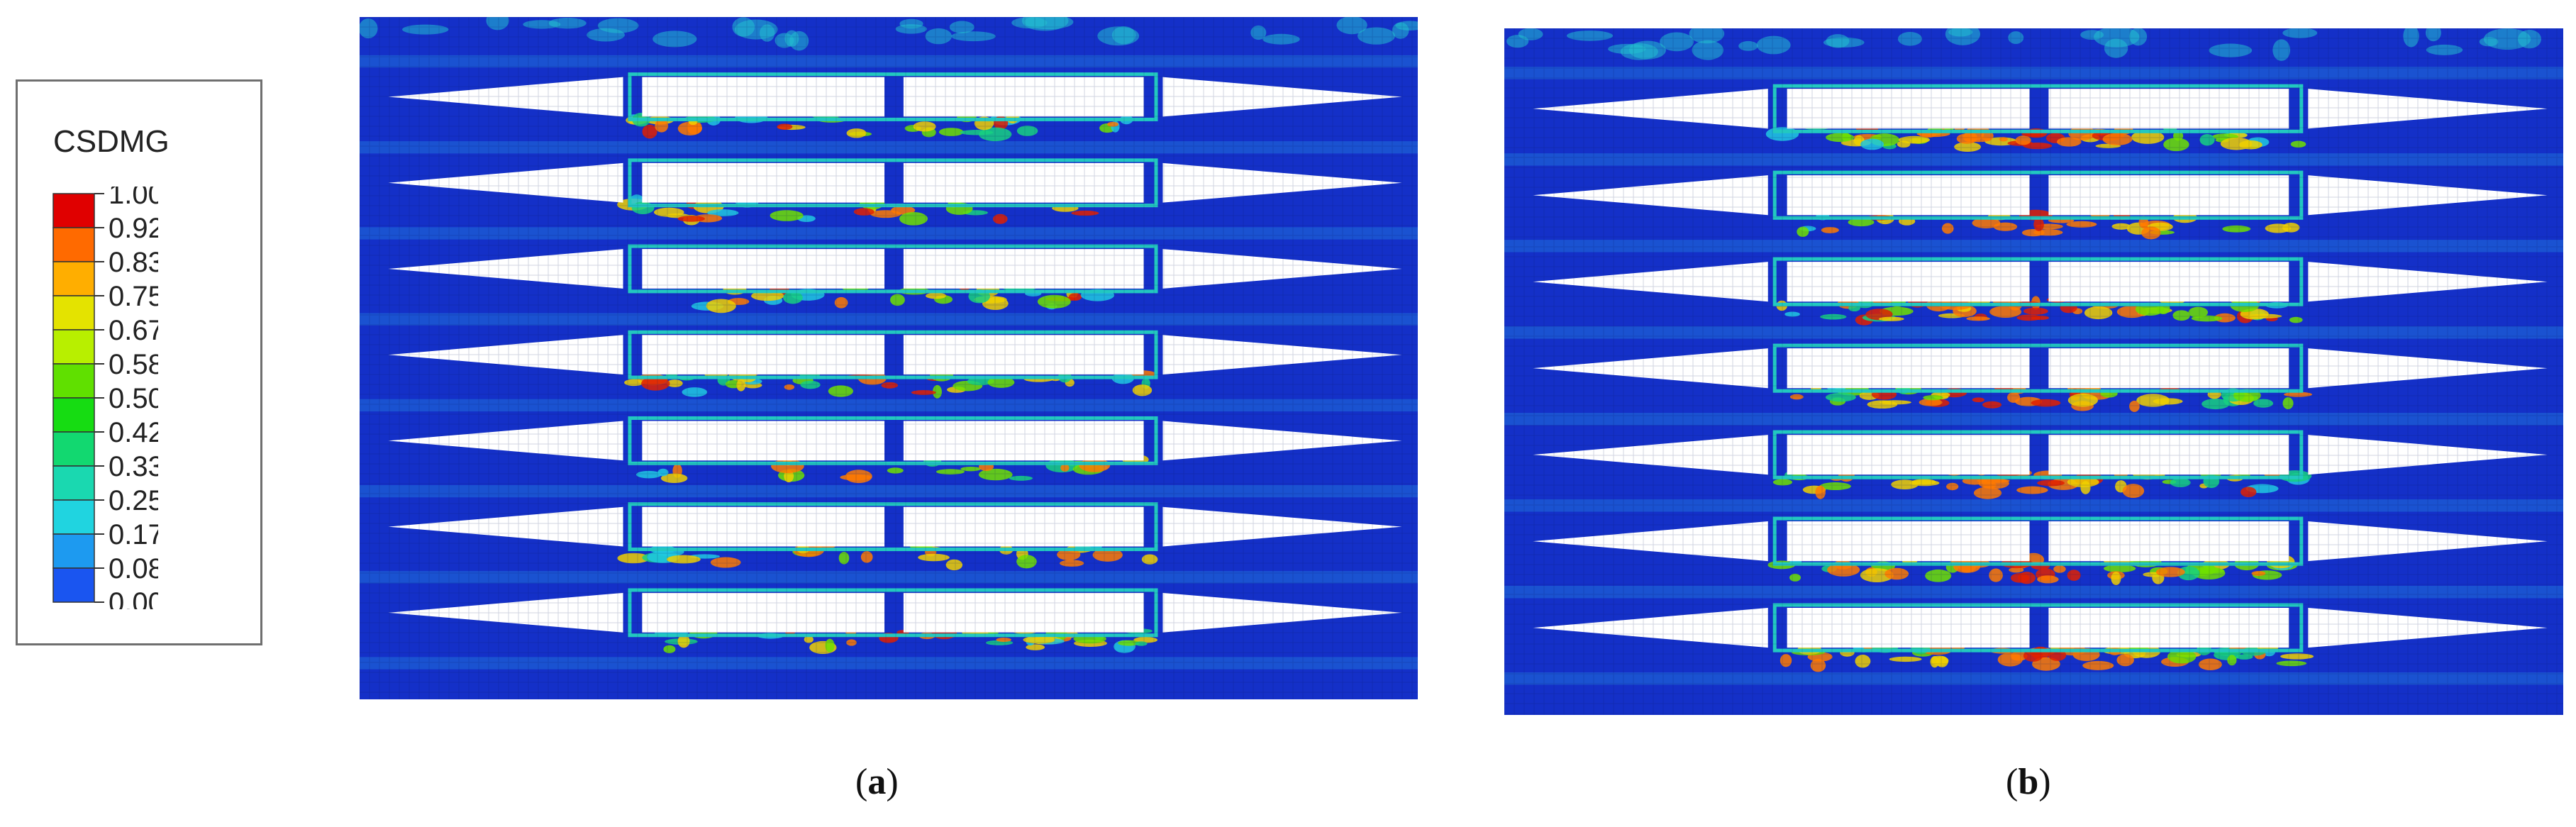 The height and width of the screenshot is (827, 2576). I want to click on caption-b: (b), so click(2029, 782).